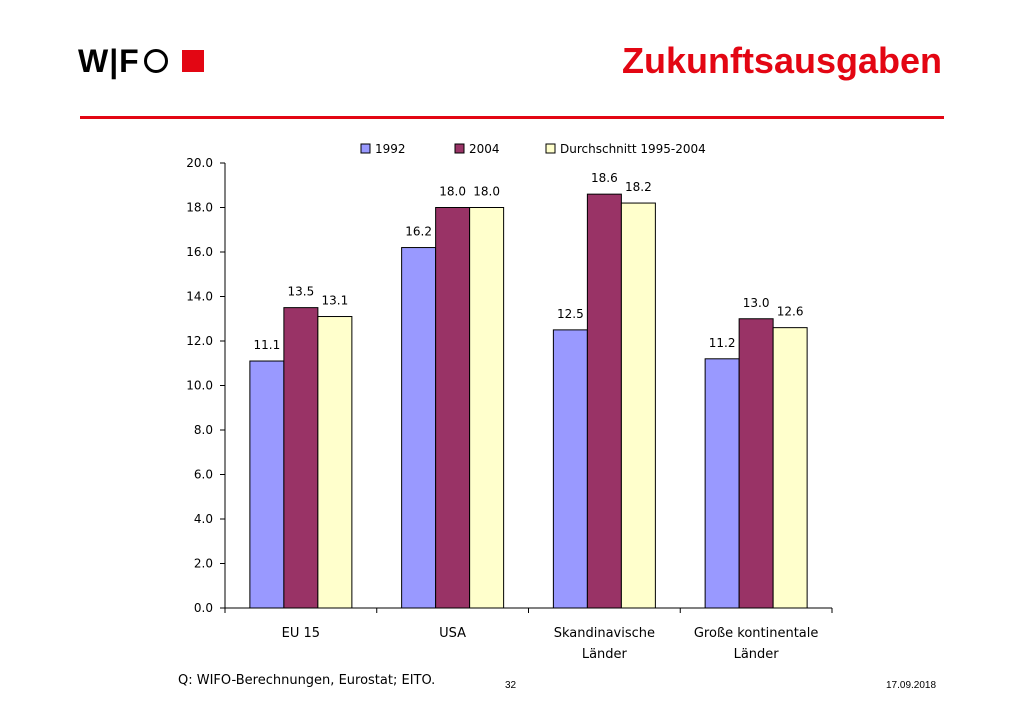  What do you see at coordinates (109, 60) in the screenshot?
I see `logo-text: W|F` at bounding box center [109, 60].